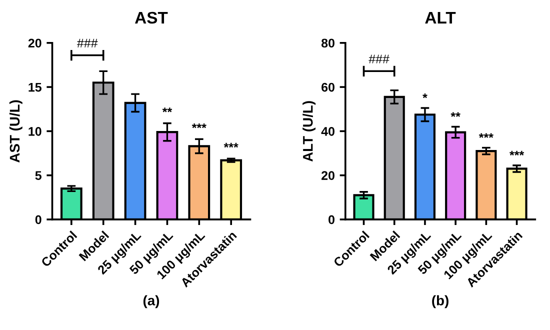 The image size is (550, 330). Describe the element at coordinates (38, 175) in the screenshot. I see `y-tick-label: 5` at that location.